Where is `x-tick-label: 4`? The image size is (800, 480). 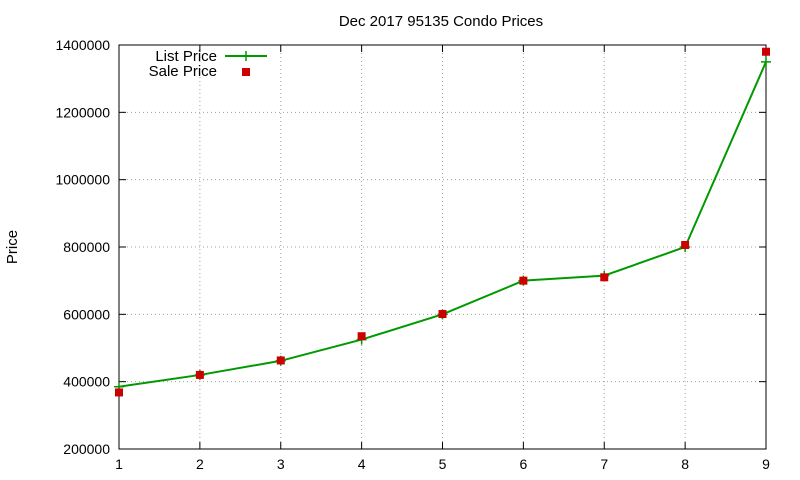
x-tick-label: 4 is located at coordinates (362, 464).